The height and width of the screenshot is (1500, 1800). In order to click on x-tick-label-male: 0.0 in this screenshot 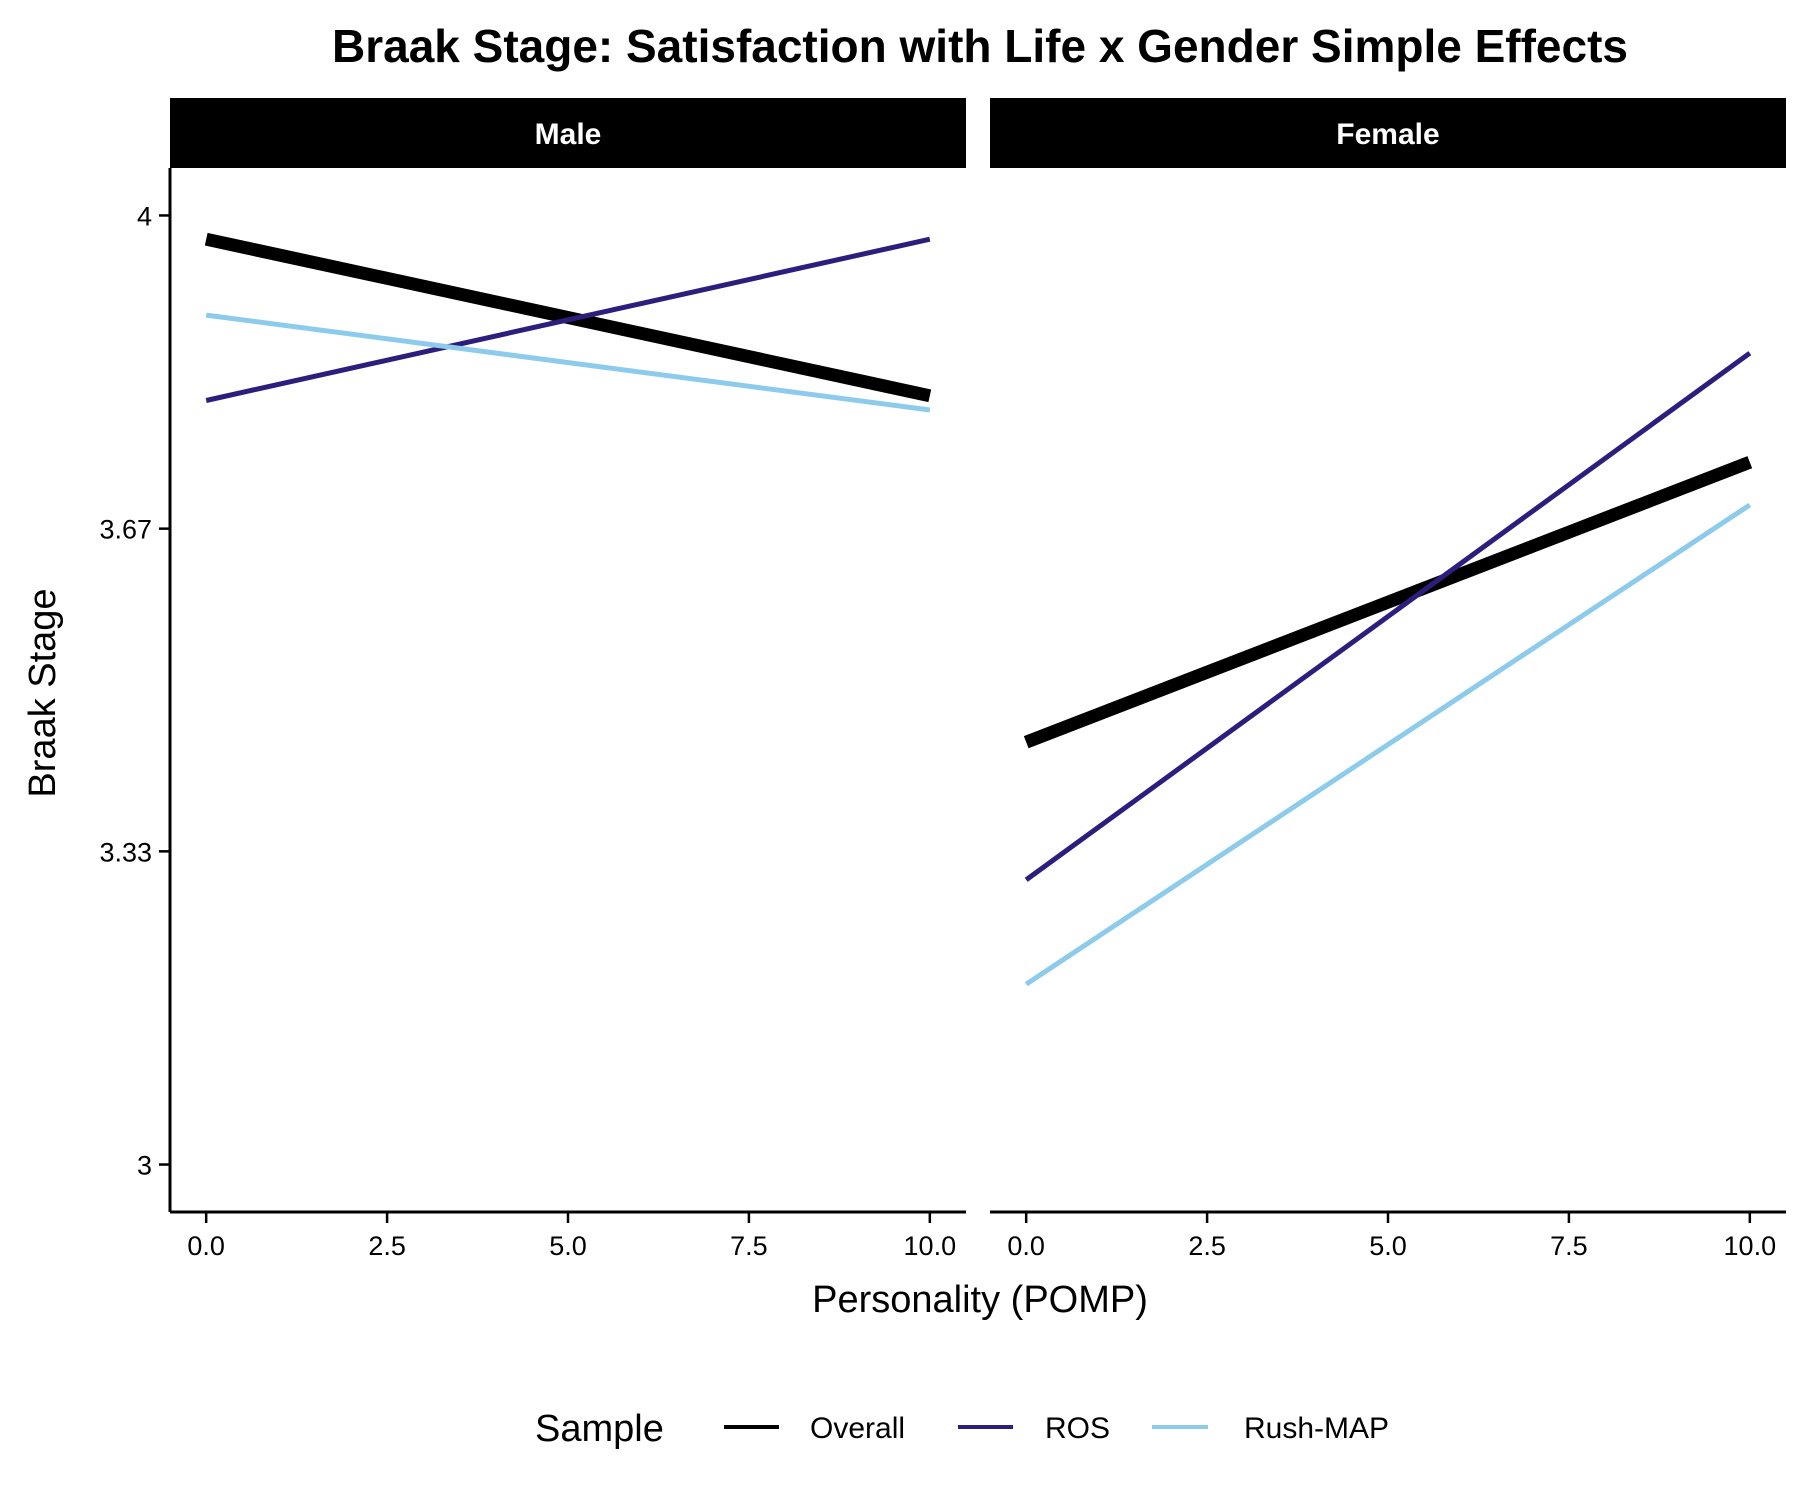, I will do `click(206, 1246)`.